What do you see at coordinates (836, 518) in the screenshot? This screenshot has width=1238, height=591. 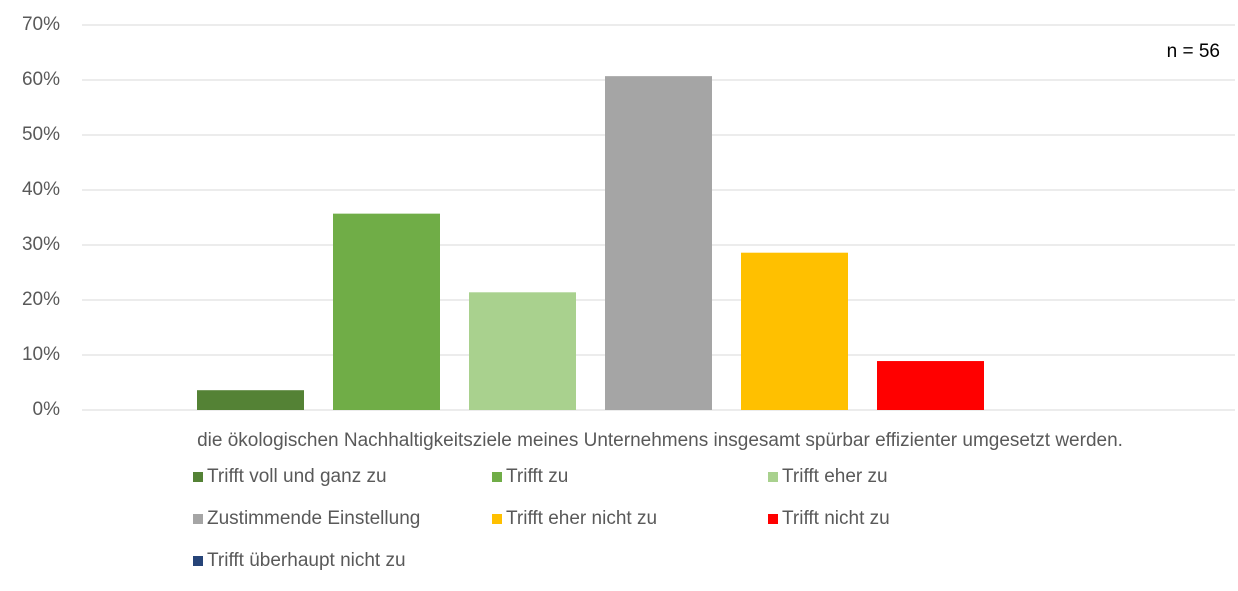 I see `legend-label: Trifft nicht zu` at bounding box center [836, 518].